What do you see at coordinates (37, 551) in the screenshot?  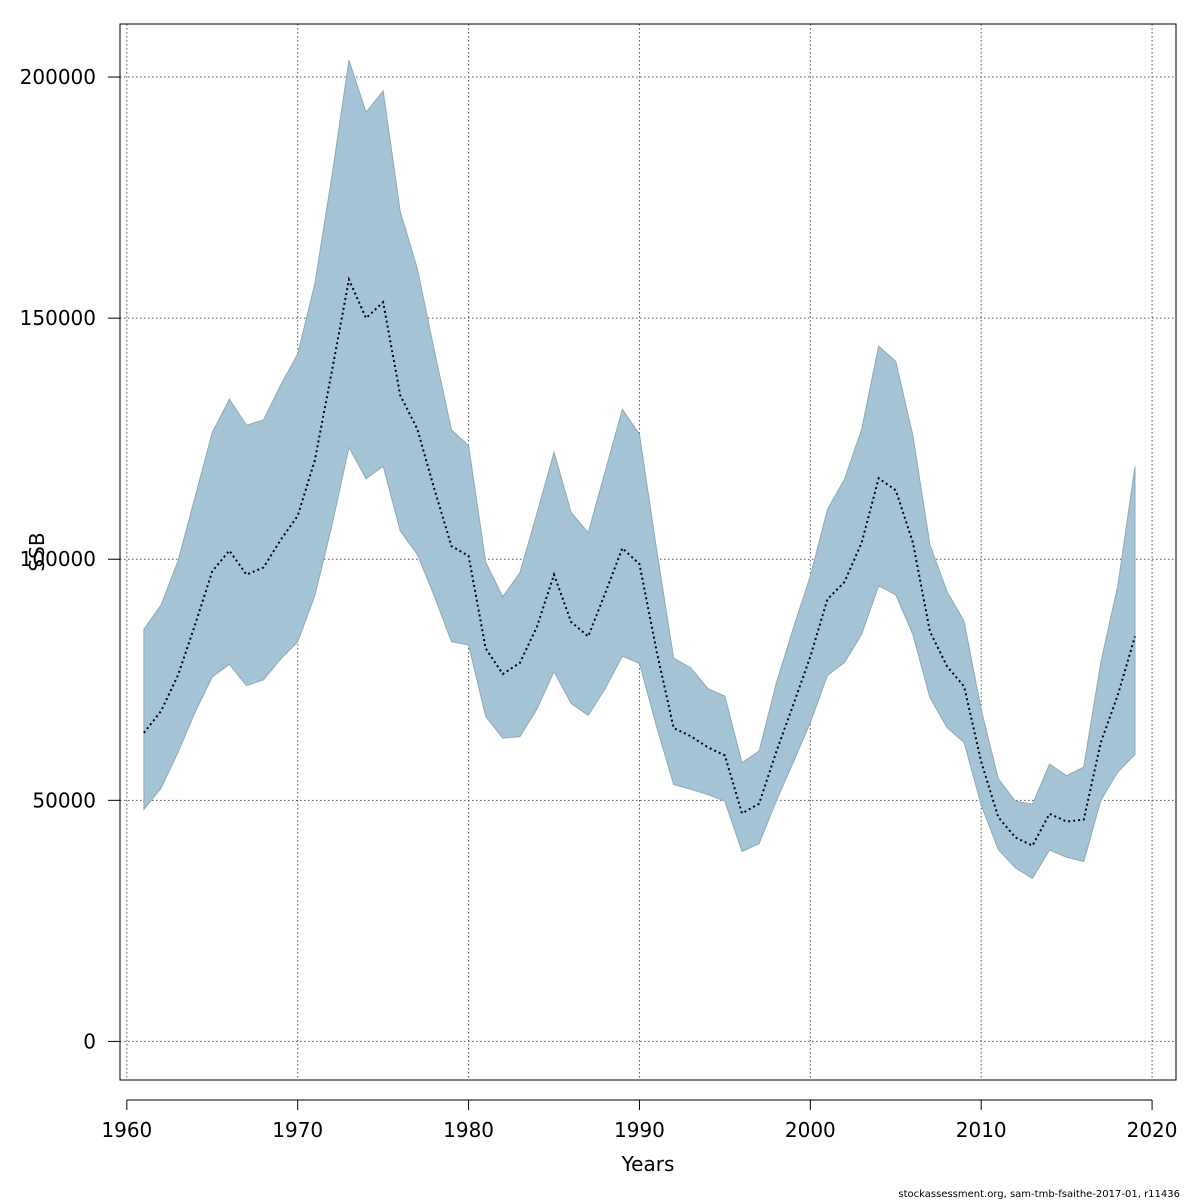 I see `y-axis-label: SSB` at bounding box center [37, 551].